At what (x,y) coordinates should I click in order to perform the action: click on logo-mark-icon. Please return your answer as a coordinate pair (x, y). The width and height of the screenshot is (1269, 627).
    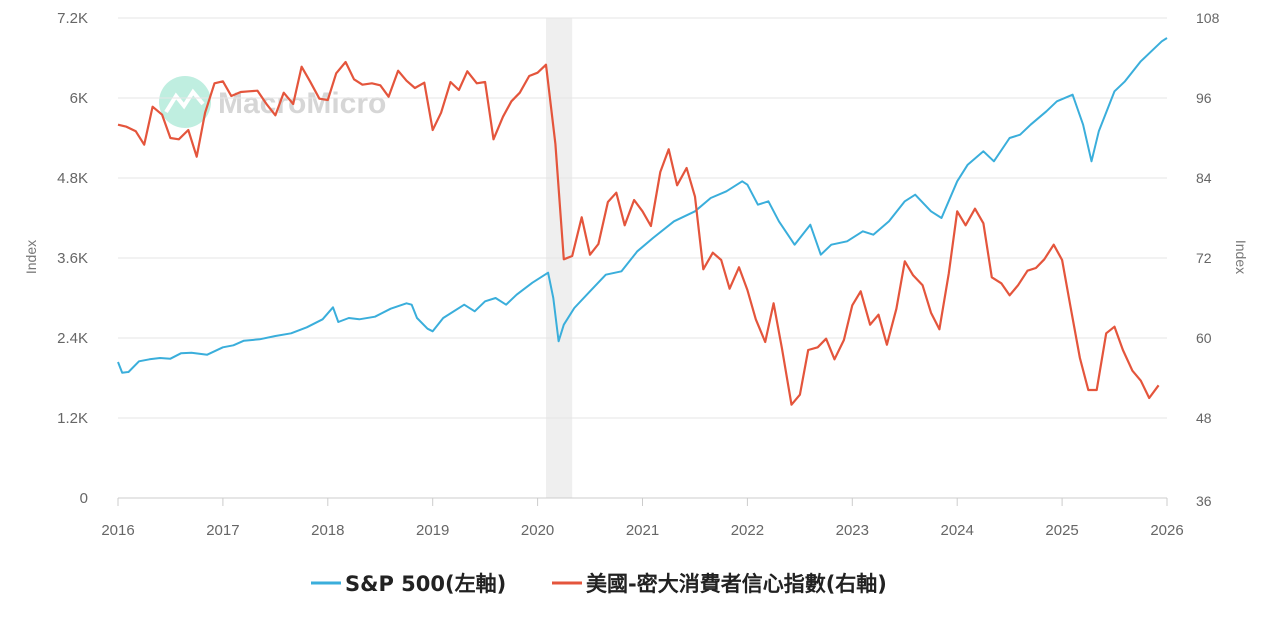
    Looking at the image, I should click on (184, 101).